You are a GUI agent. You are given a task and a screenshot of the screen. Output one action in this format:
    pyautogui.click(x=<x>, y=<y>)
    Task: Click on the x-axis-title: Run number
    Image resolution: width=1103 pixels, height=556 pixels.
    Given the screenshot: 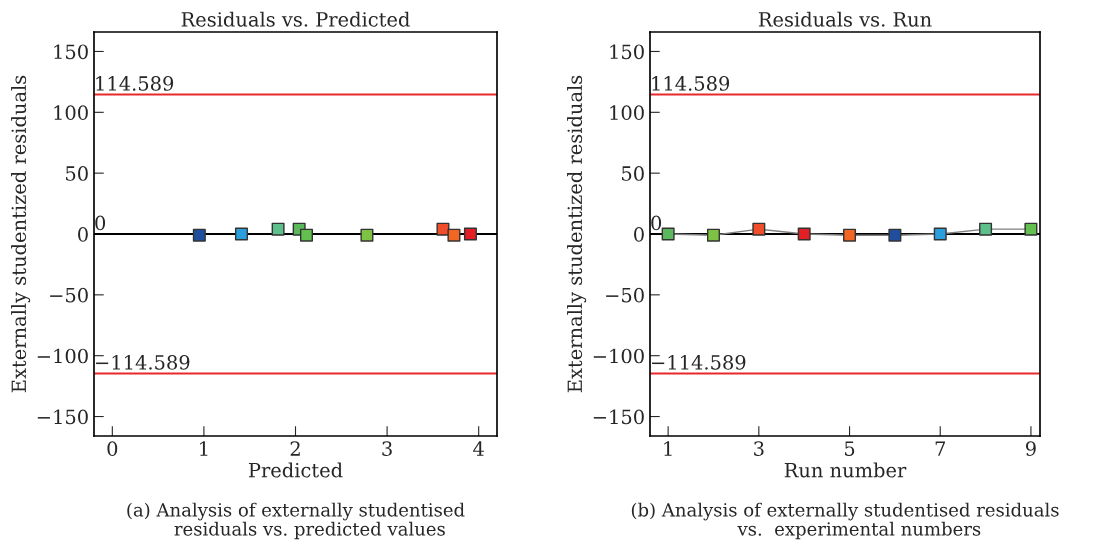 What is the action you would take?
    pyautogui.click(x=845, y=470)
    